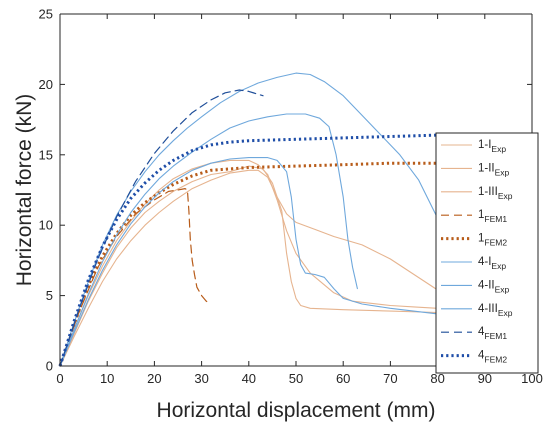 The image size is (550, 428). What do you see at coordinates (296, 378) in the screenshot?
I see `x-tick-label: 50` at bounding box center [296, 378].